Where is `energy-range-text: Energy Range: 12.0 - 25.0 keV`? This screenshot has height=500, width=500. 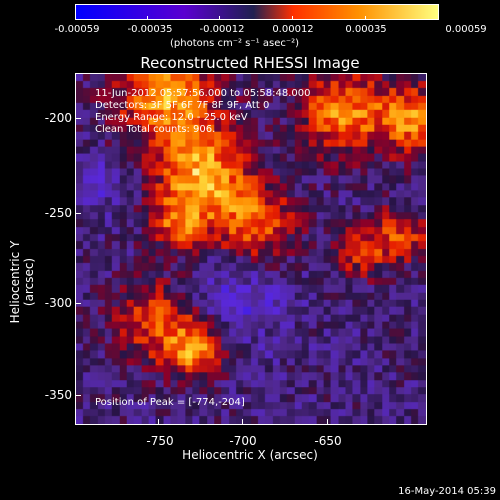
energy-range-text: Energy Range: 12.0 - 25.0 keV is located at coordinates (171, 117).